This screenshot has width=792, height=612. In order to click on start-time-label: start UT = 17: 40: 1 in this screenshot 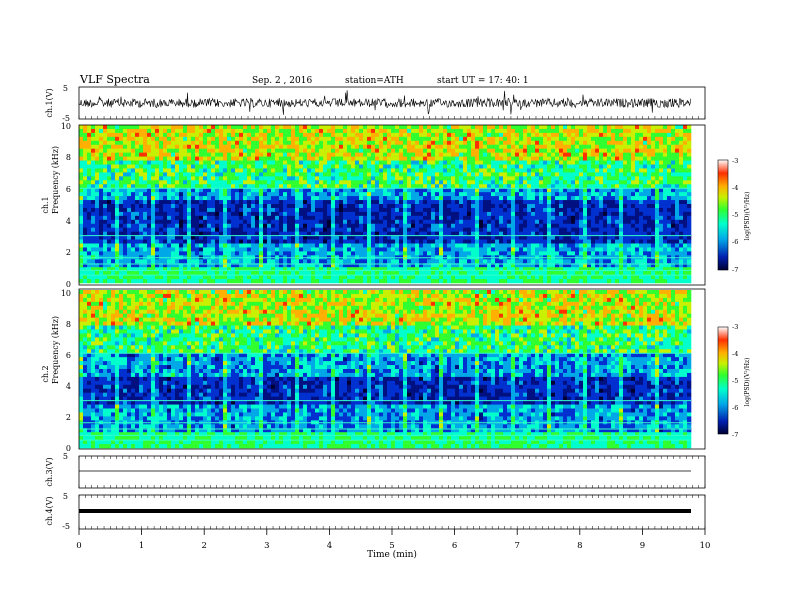, I will do `click(483, 81)`.